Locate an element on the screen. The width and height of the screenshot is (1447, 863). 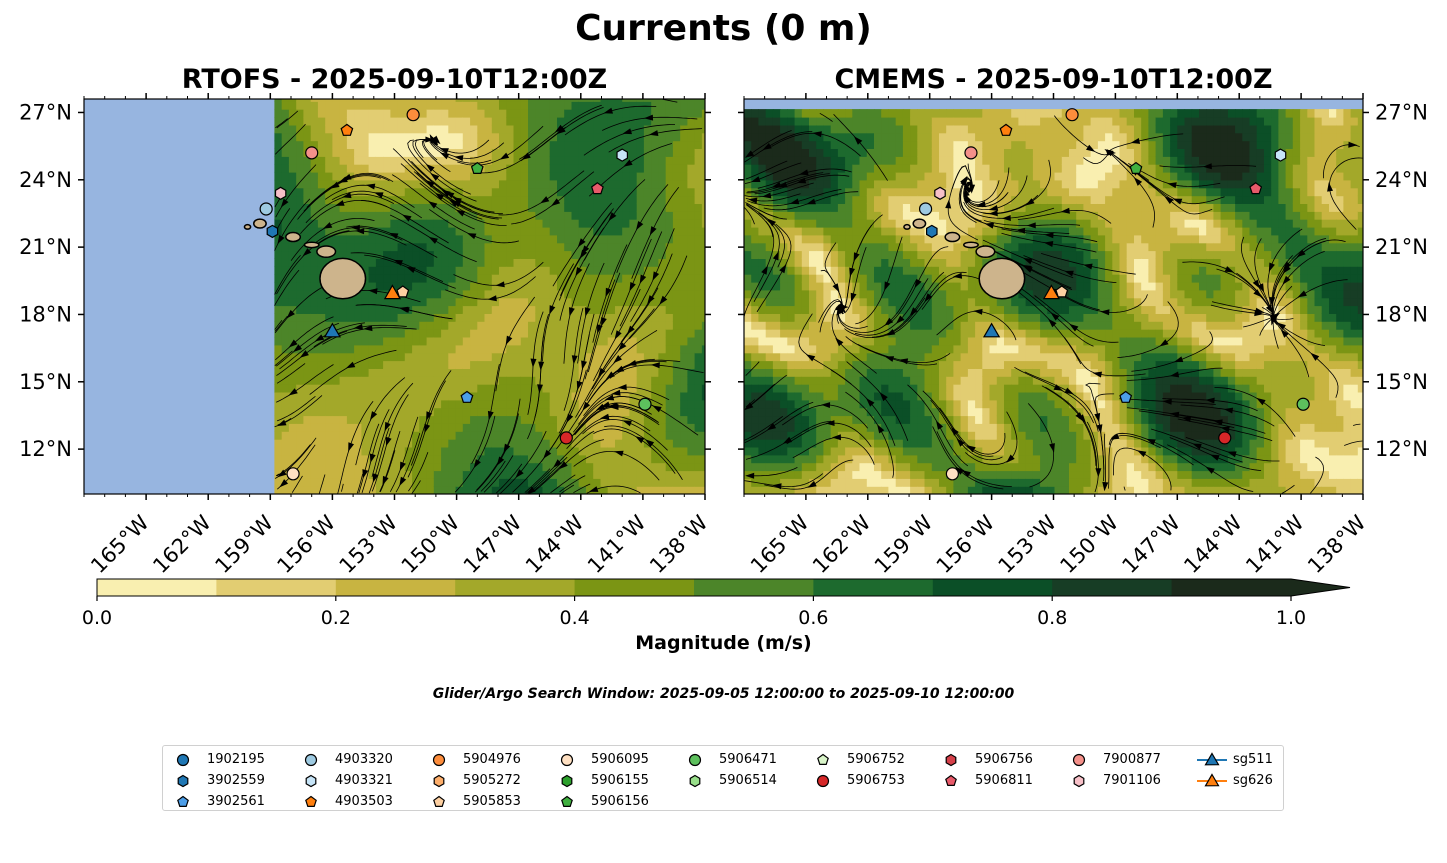
legend-label: 5906471 is located at coordinates (748, 759).